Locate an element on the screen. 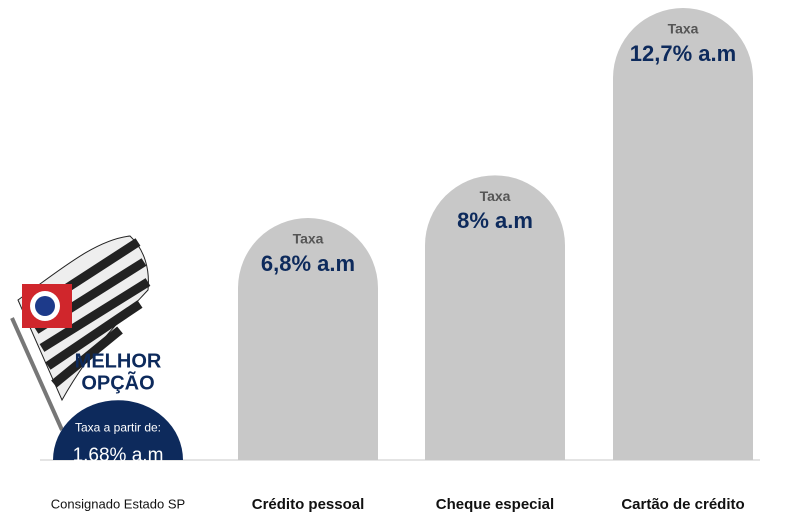  badge-text: OPÇÃO is located at coordinates (117, 382).